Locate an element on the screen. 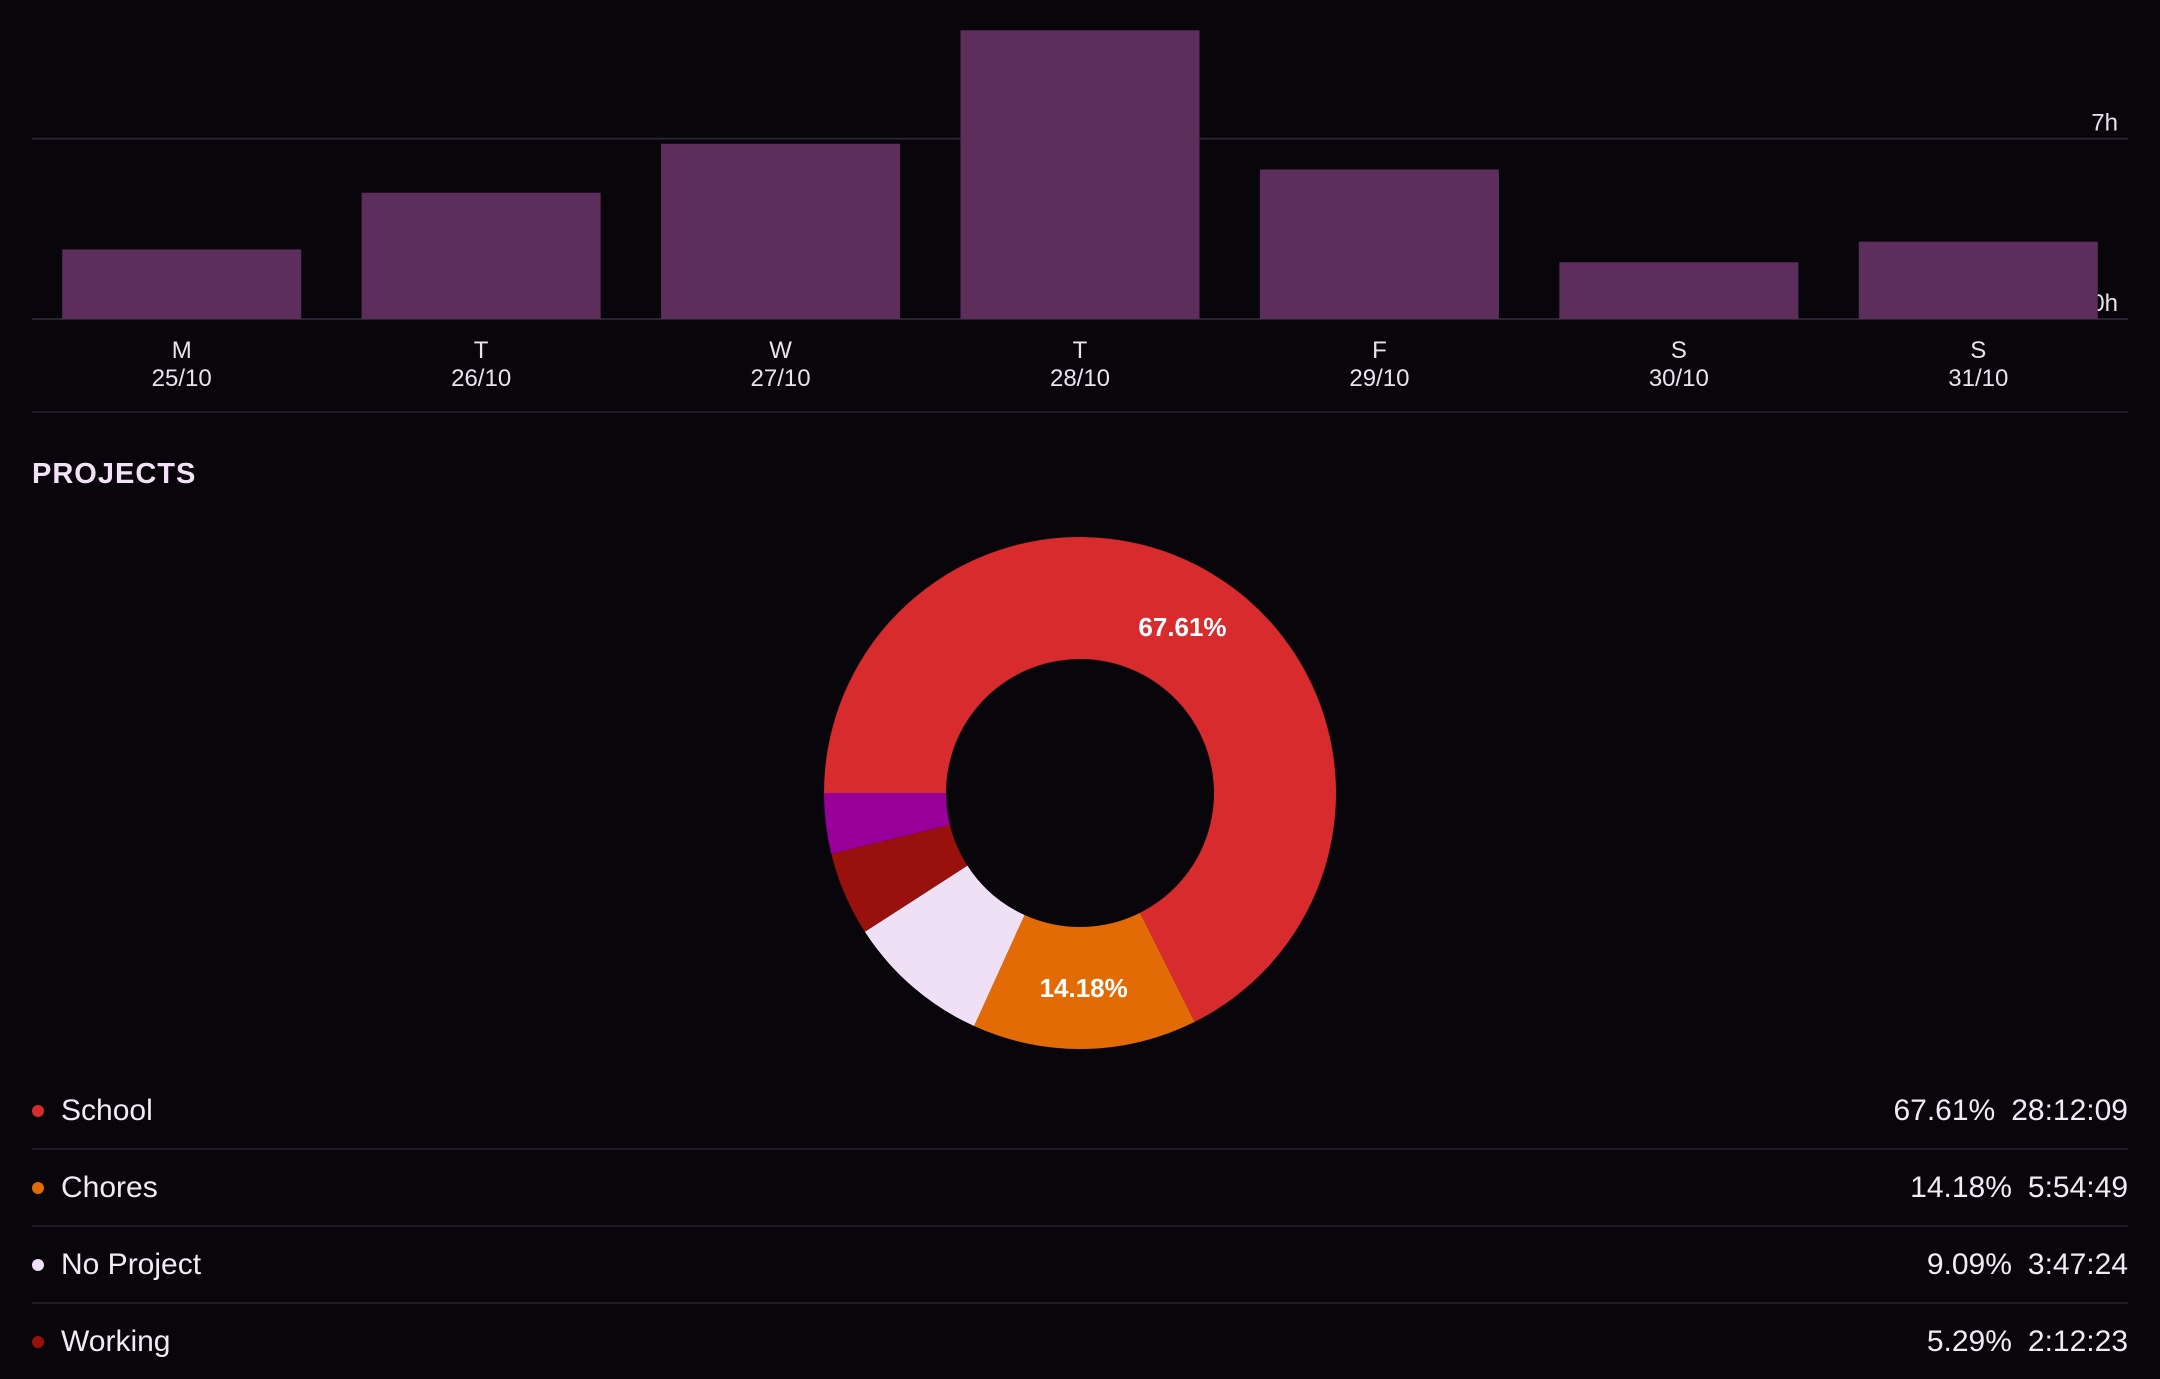 The width and height of the screenshot is (2160, 1379). weekday-label: W is located at coordinates (780, 350).